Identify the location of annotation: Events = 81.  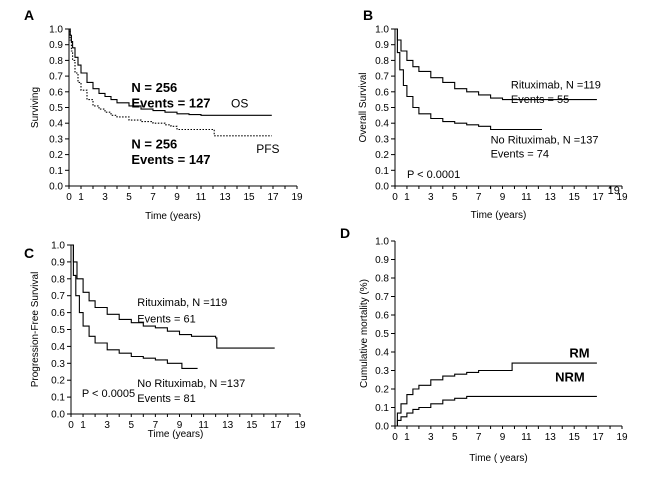
(166, 399).